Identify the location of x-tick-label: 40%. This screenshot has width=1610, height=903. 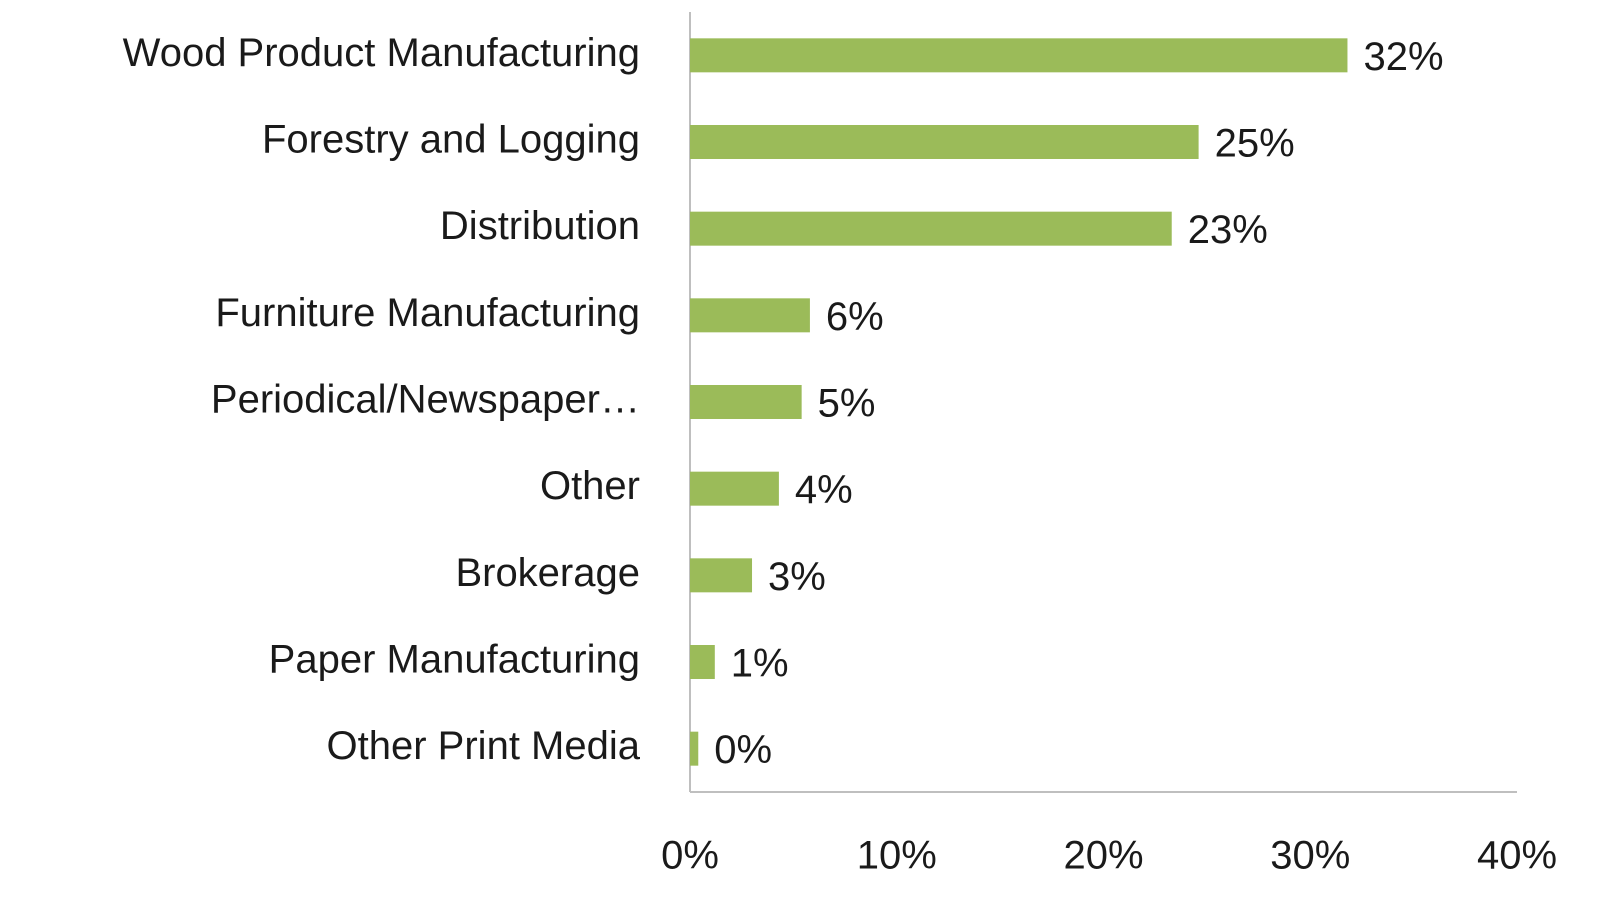
(1517, 856).